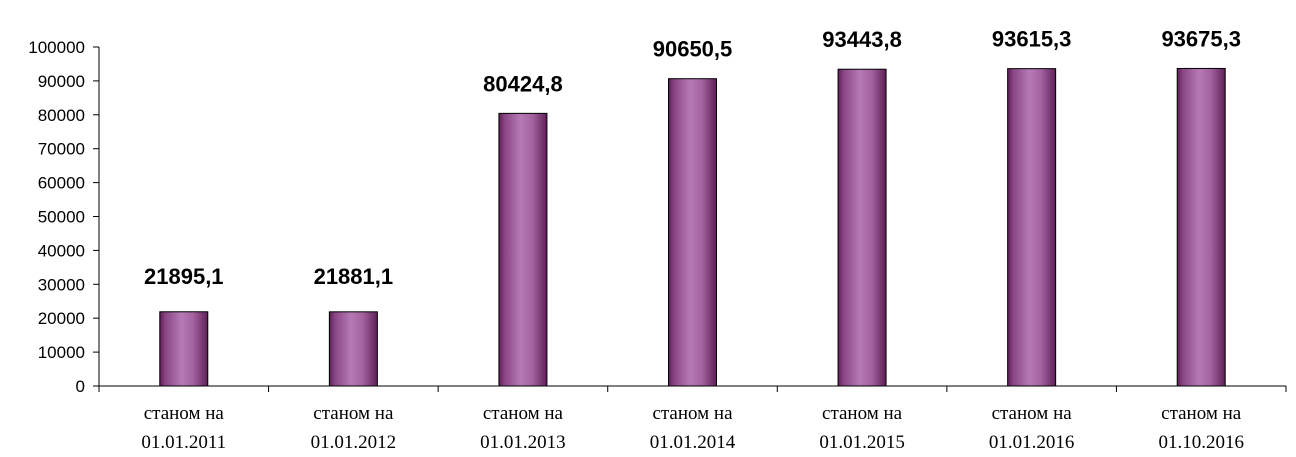  What do you see at coordinates (1201, 442) in the screenshot?
I see `x-category-label: 01.10.2016` at bounding box center [1201, 442].